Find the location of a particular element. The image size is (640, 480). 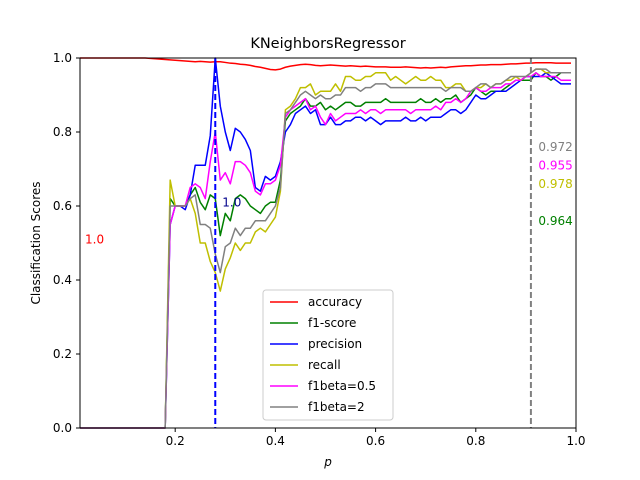

legend-label-precision: precision is located at coordinates (335, 344).